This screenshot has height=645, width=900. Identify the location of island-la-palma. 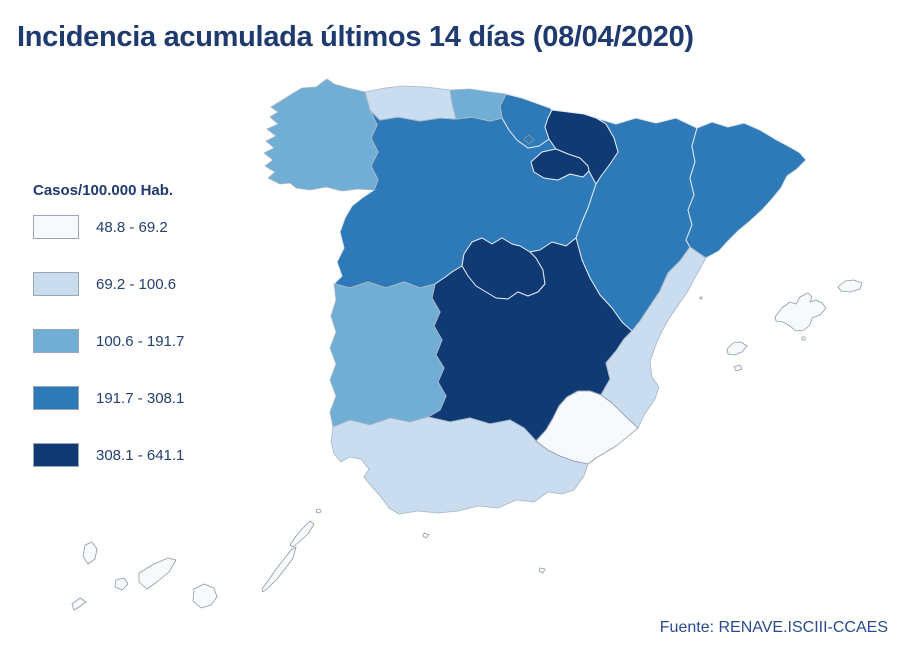
(90, 553).